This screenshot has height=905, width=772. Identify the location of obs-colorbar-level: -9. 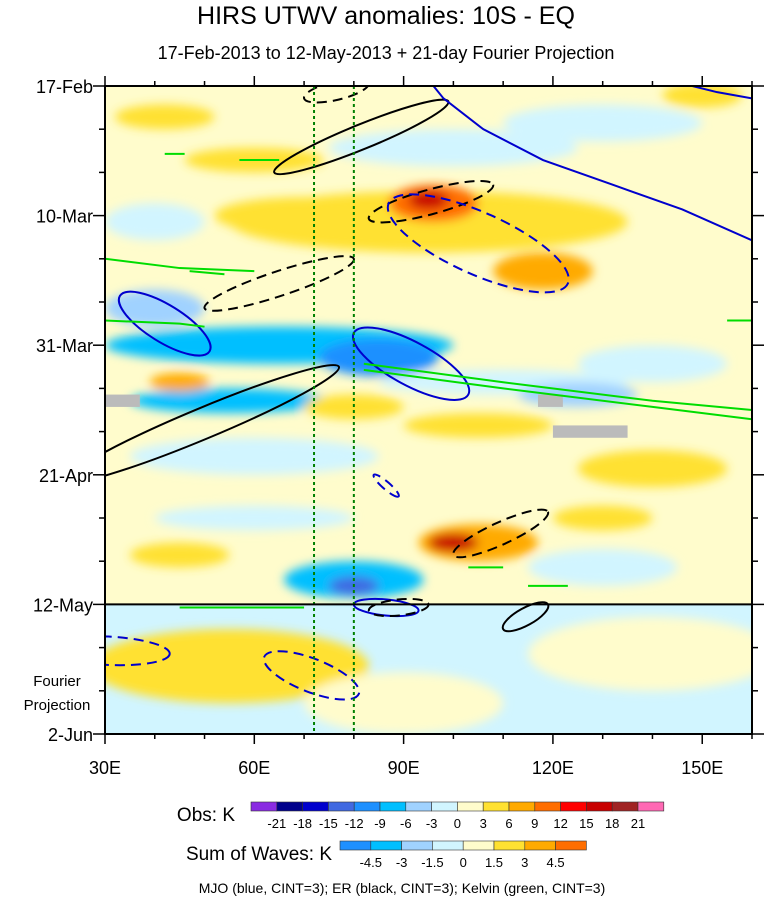
(380, 823).